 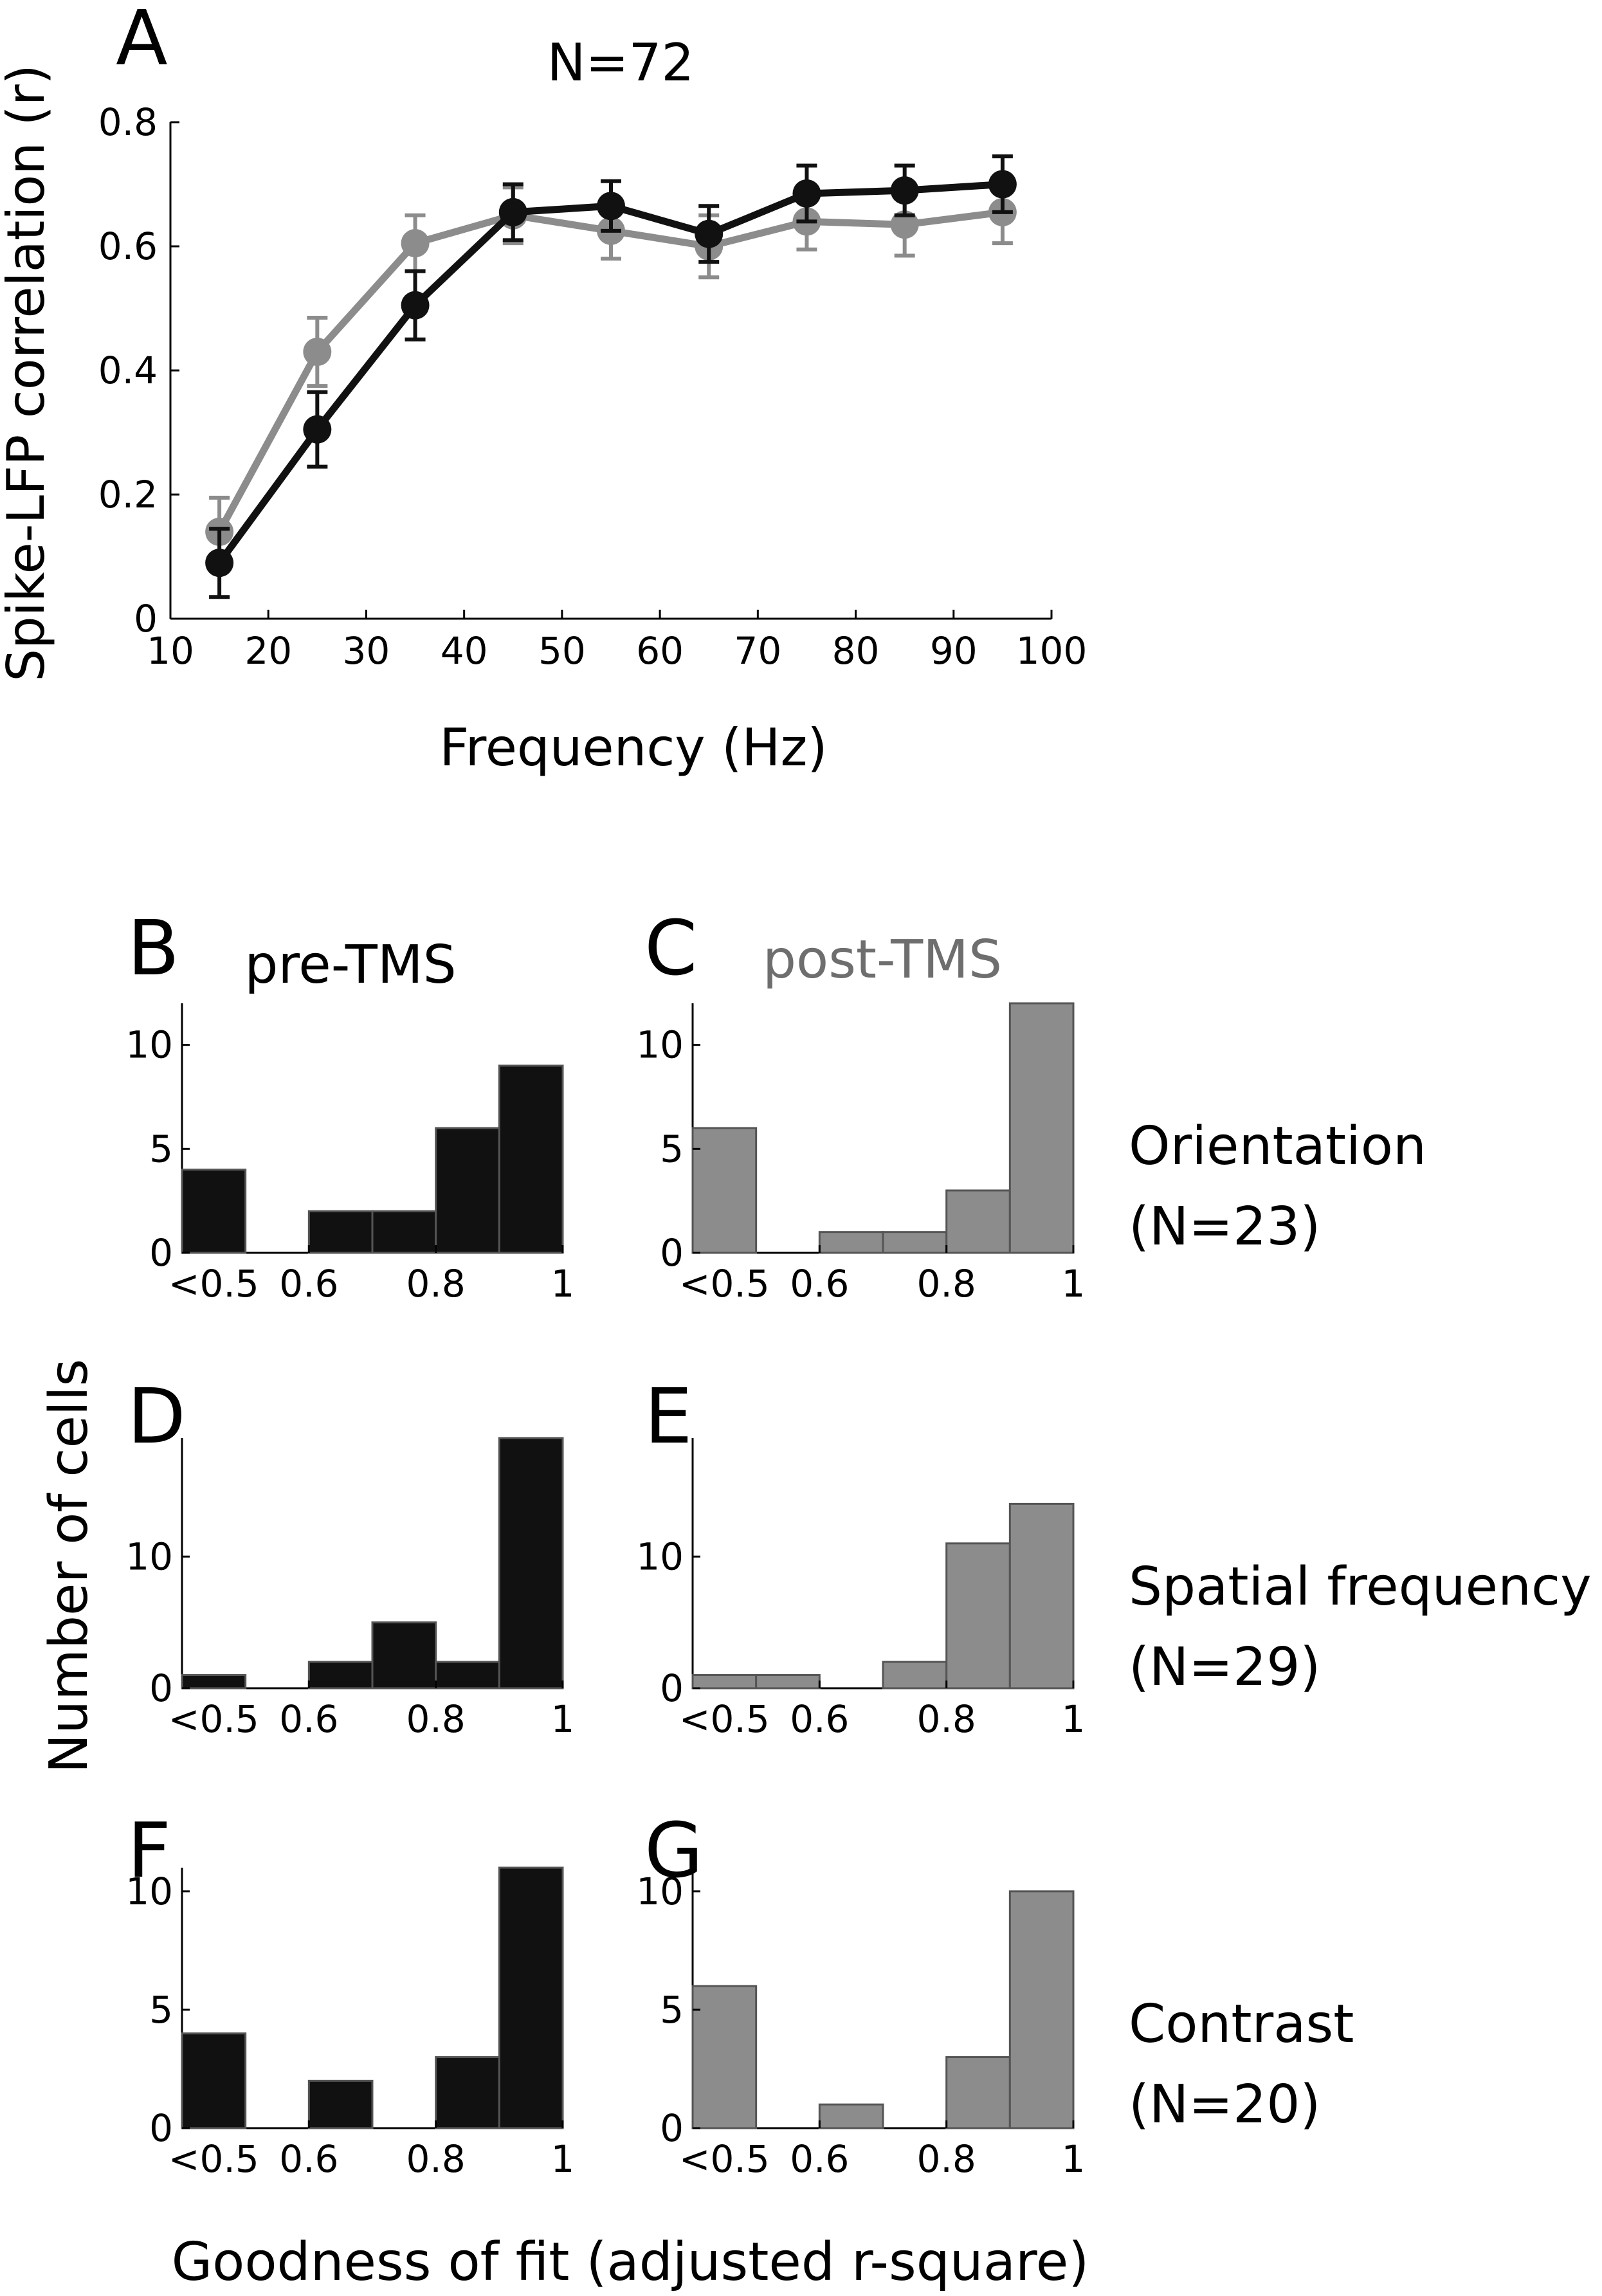 I want to click on histogram-d: 0 10 <0.5 0.6 0.8 1, so click(x=350, y=1589).